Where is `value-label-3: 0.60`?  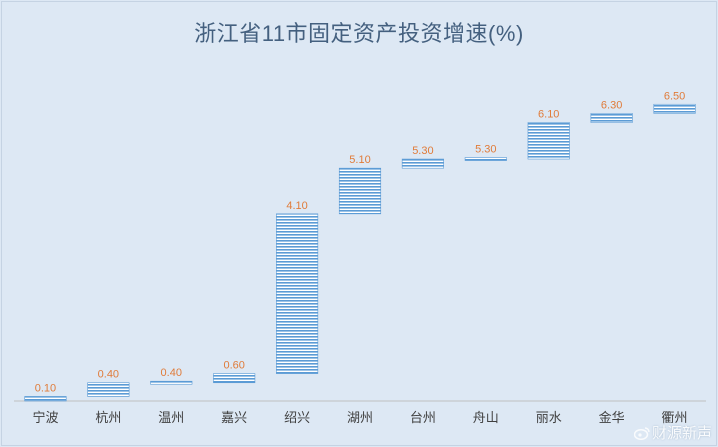
value-label-3: 0.60 is located at coordinates (233, 366).